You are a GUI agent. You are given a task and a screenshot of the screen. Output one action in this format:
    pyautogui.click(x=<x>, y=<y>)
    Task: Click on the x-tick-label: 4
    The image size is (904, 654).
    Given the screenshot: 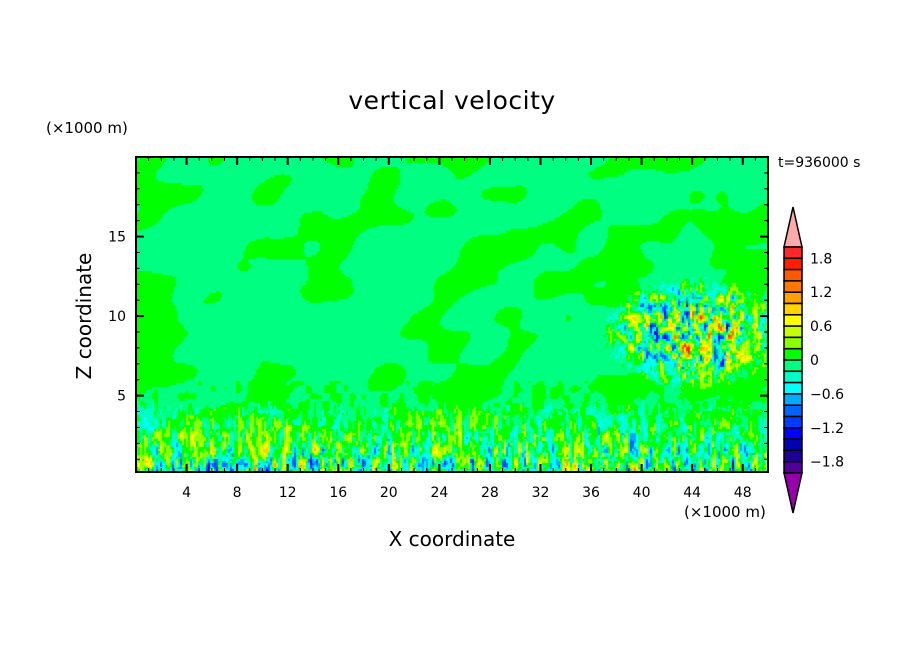 What is the action you would take?
    pyautogui.click(x=186, y=493)
    